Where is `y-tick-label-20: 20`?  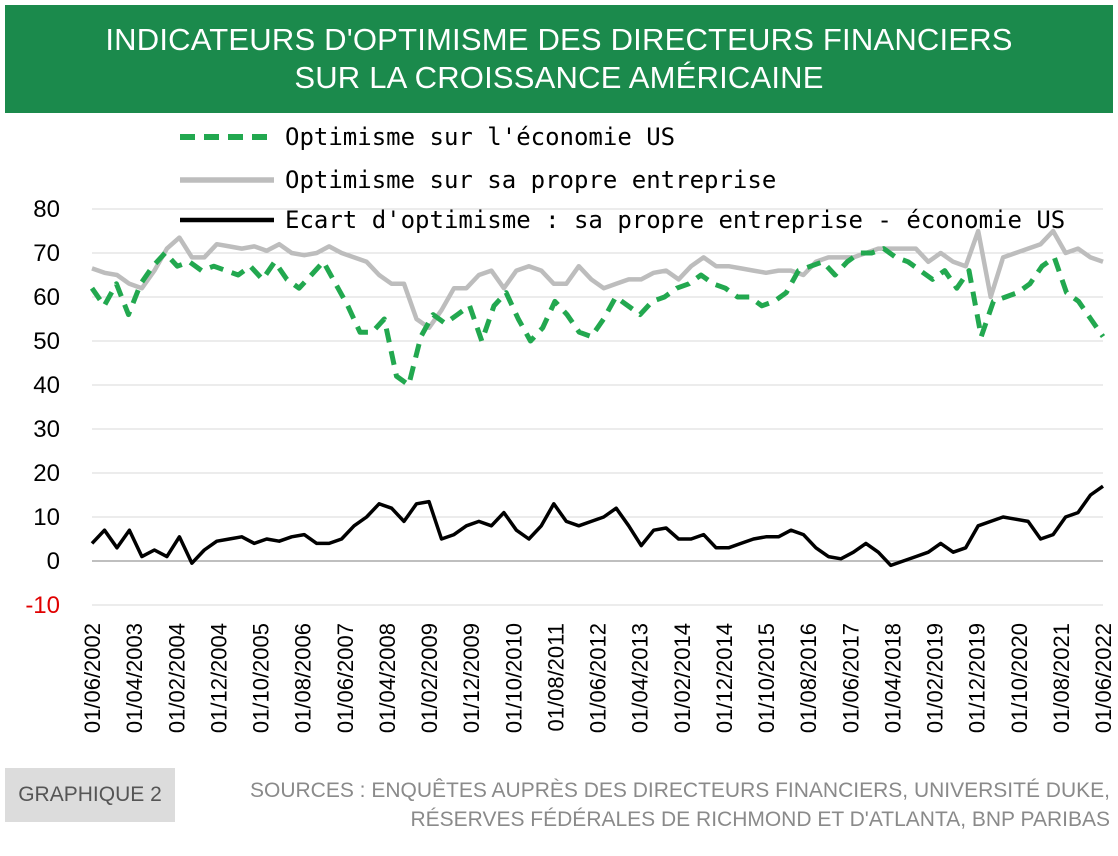
y-tick-label-20: 20 is located at coordinates (46, 473).